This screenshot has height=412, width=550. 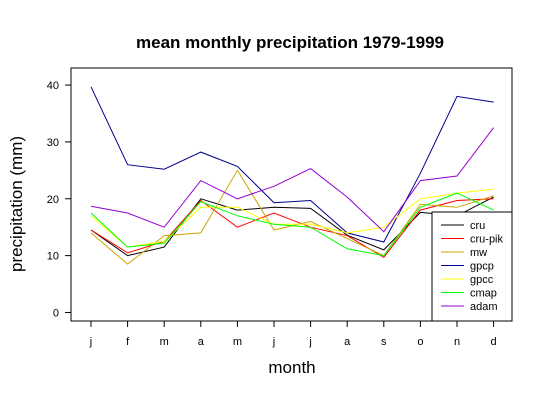 What do you see at coordinates (477, 226) in the screenshot?
I see `legend-label-cru: cru` at bounding box center [477, 226].